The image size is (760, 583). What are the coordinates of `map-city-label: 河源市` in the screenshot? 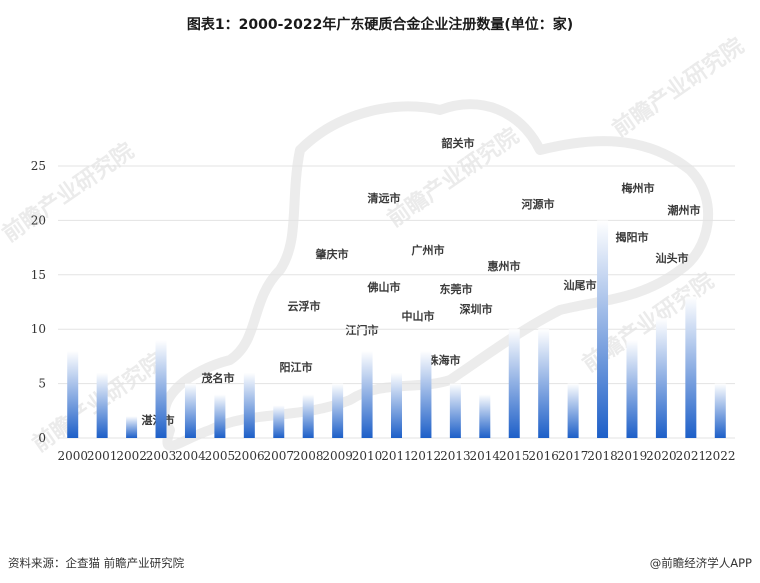 It's located at (538, 204).